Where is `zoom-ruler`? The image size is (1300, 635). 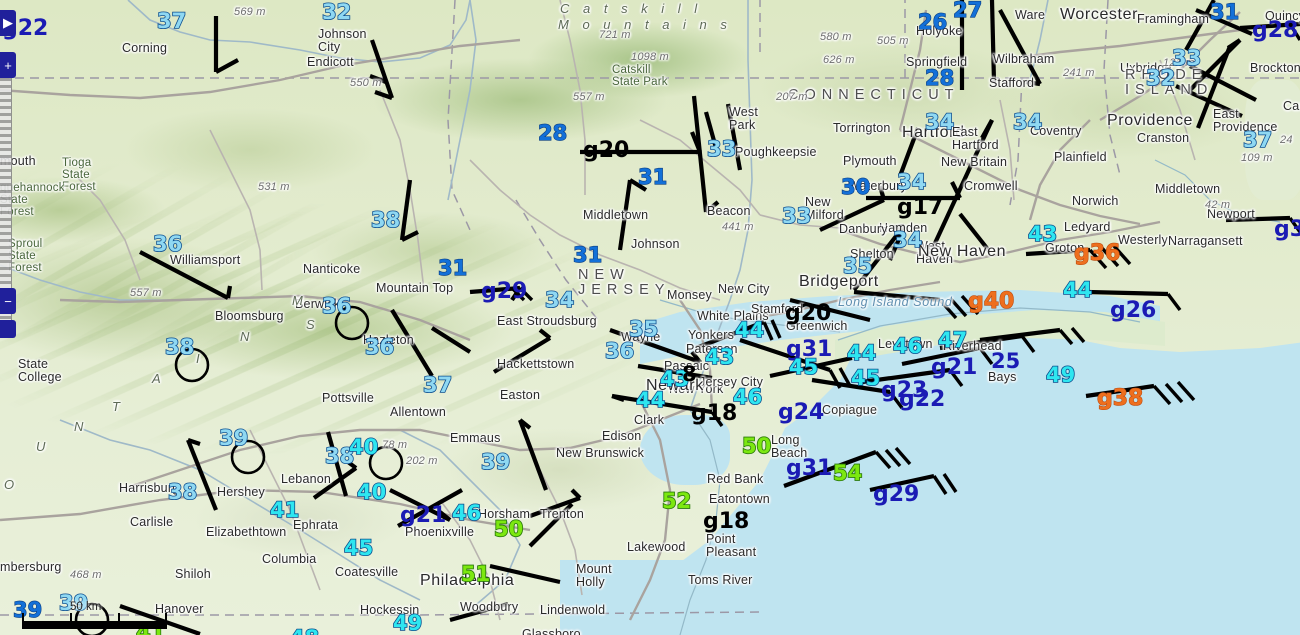 zoom-ruler is located at coordinates (6, 203).